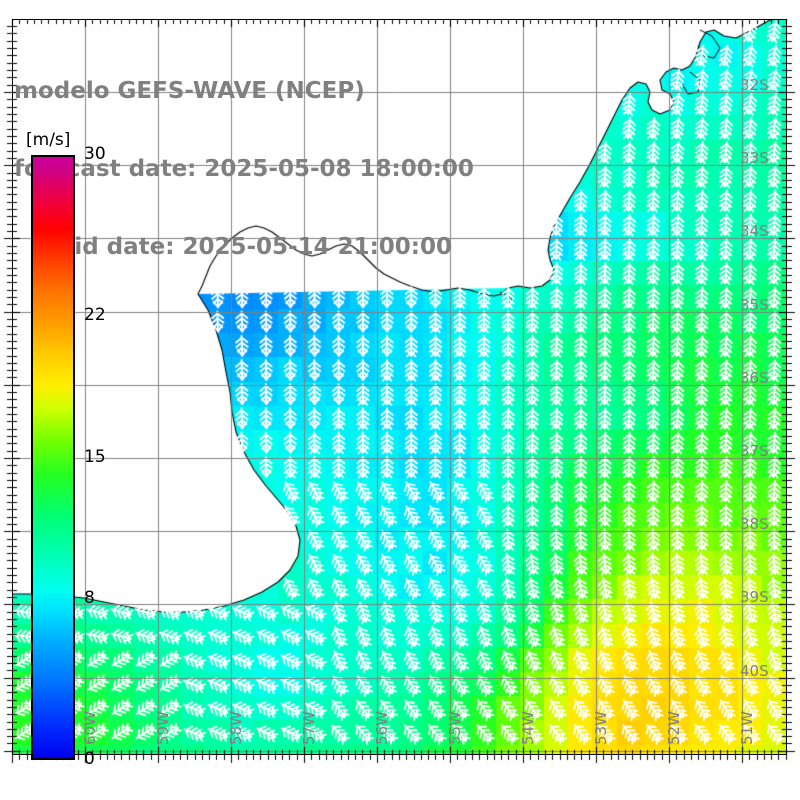  What do you see at coordinates (674, 728) in the screenshot?
I see `lon-label-52w: 52W` at bounding box center [674, 728].